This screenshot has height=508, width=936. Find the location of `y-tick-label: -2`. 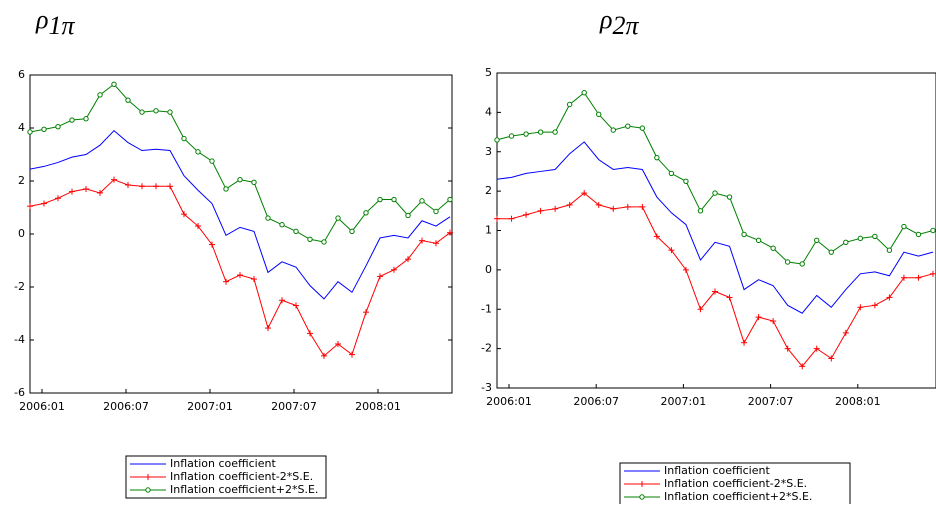

y-tick-label: -2 is located at coordinates (19, 286).